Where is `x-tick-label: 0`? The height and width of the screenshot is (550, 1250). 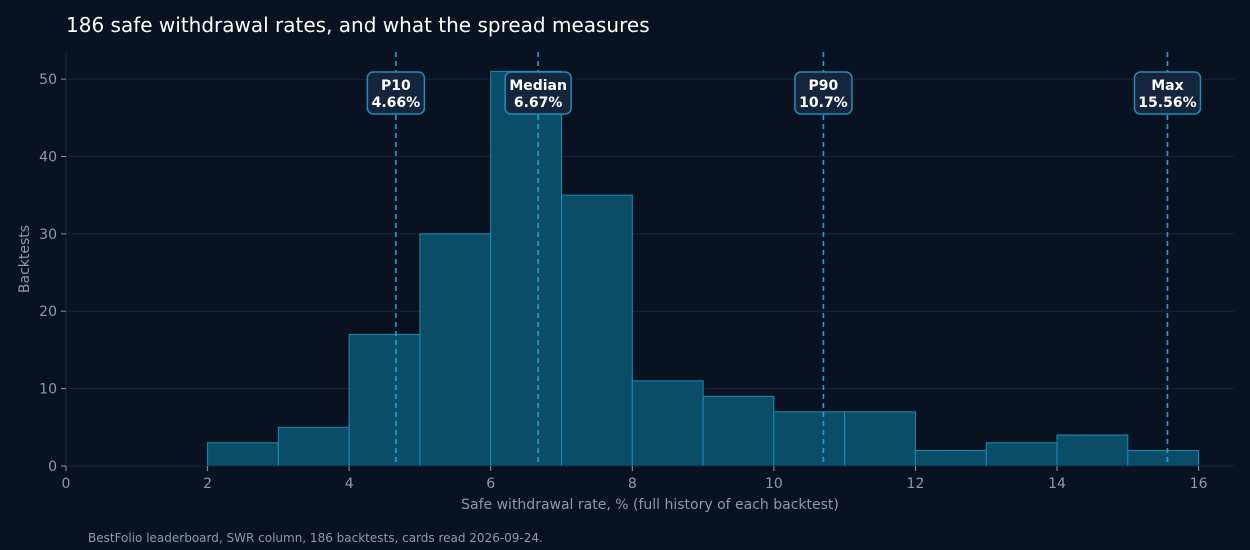
x-tick-label: 0 is located at coordinates (66, 484).